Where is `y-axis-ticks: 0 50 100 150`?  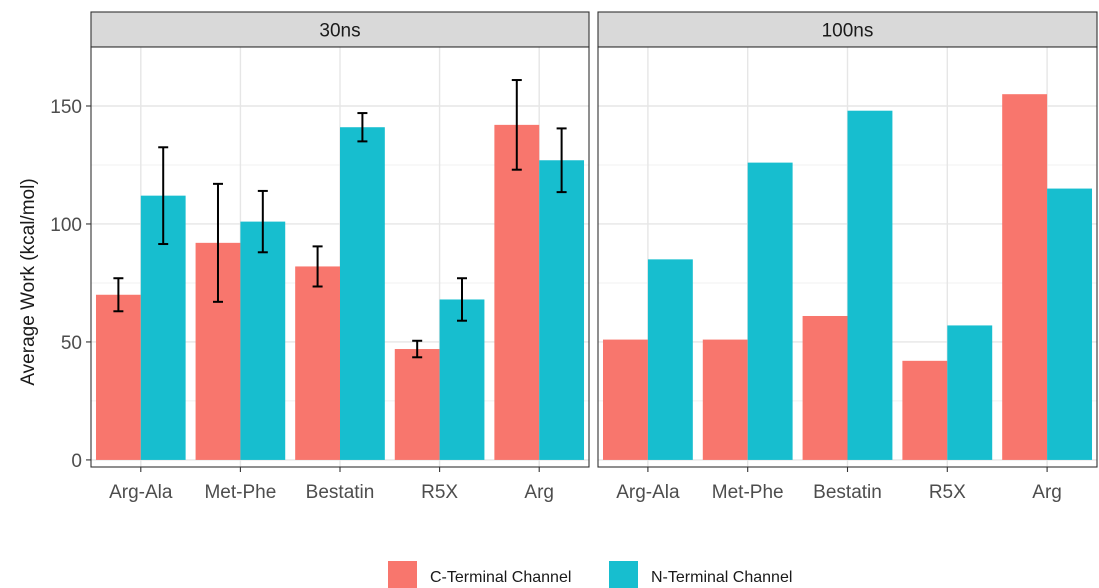
y-axis-ticks: 0 50 100 150 is located at coordinates (70, 284).